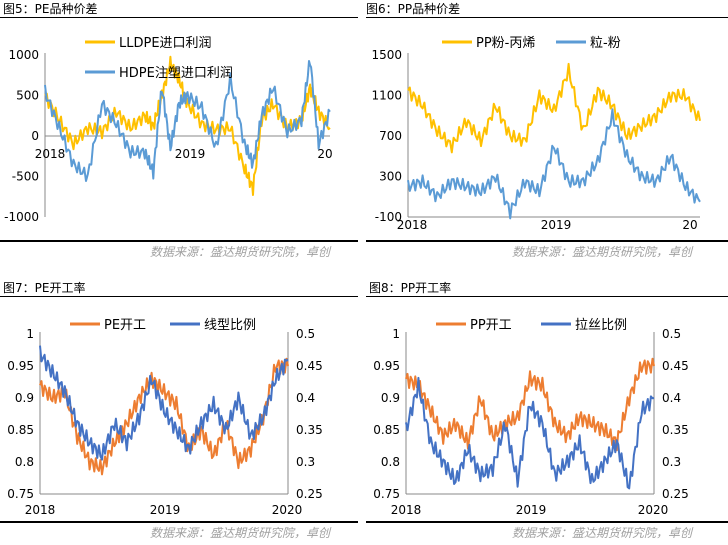  What do you see at coordinates (386, 96) in the screenshot?
I see `y-left-tick-label: 1100` at bounding box center [386, 96].